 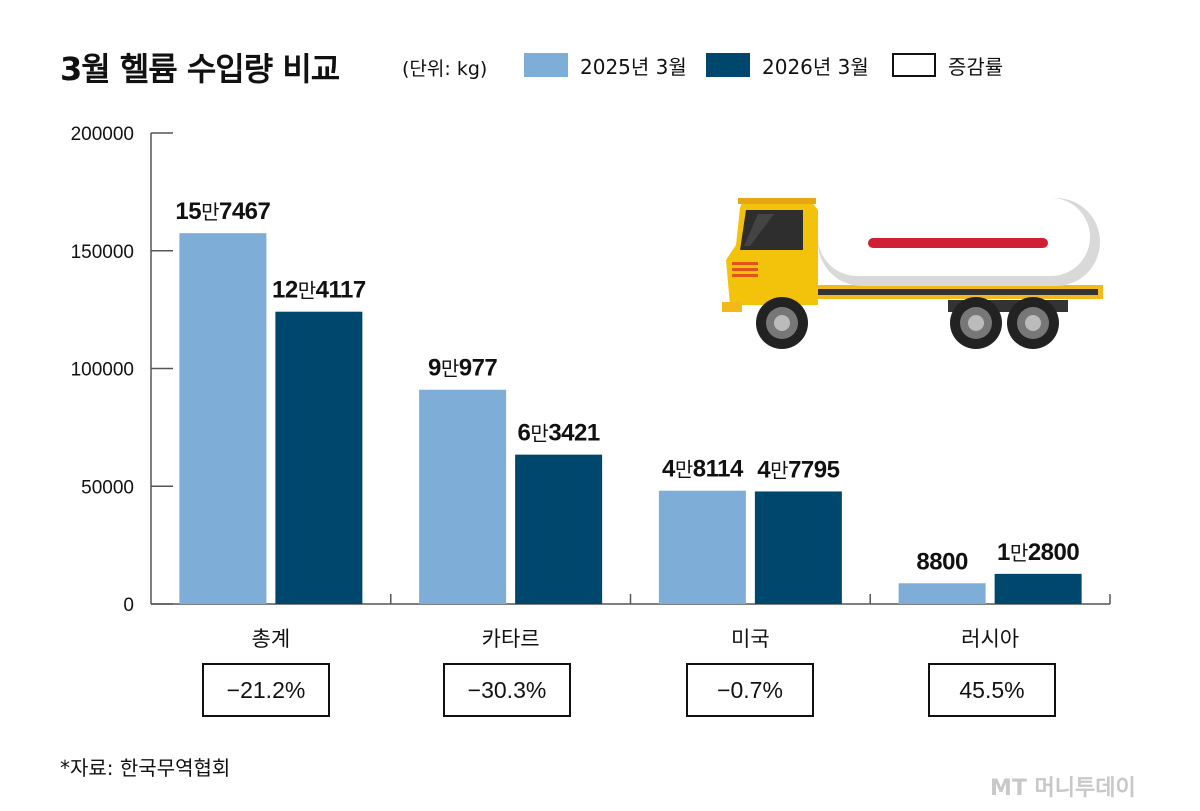 What do you see at coordinates (798, 469) in the screenshot?
I see `data-label: 4만7795` at bounding box center [798, 469].